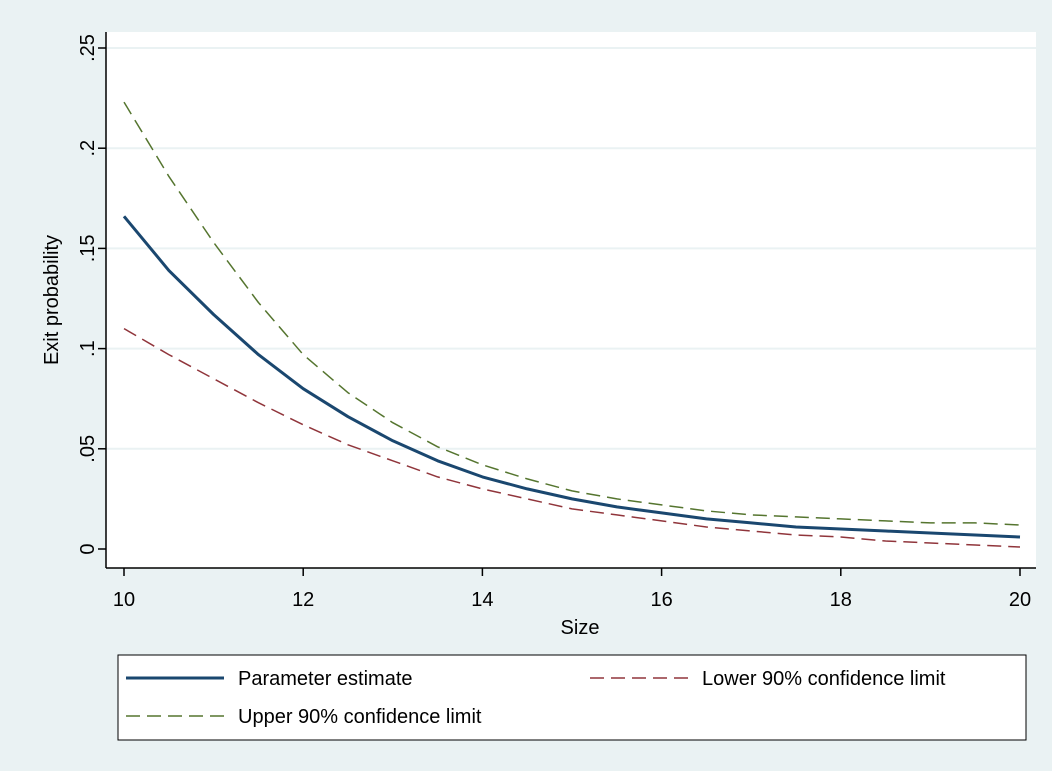 The image size is (1052, 771). What do you see at coordinates (91, 294) in the screenshot?
I see `y-axis-ticks: 0 .05 .1 .15 .2 .25` at bounding box center [91, 294].